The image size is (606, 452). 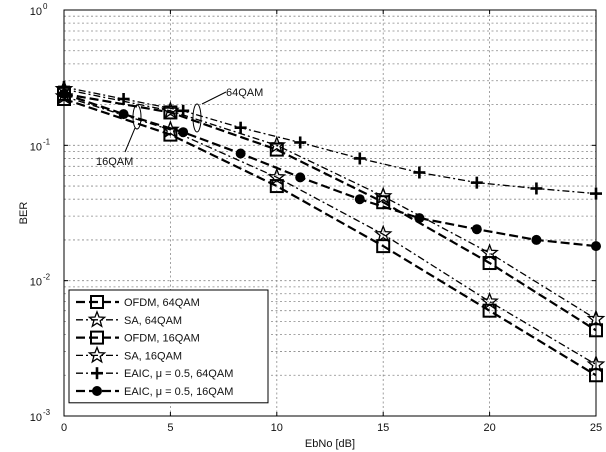 I want to click on y-tick-exponent: -2, so click(x=47, y=277).